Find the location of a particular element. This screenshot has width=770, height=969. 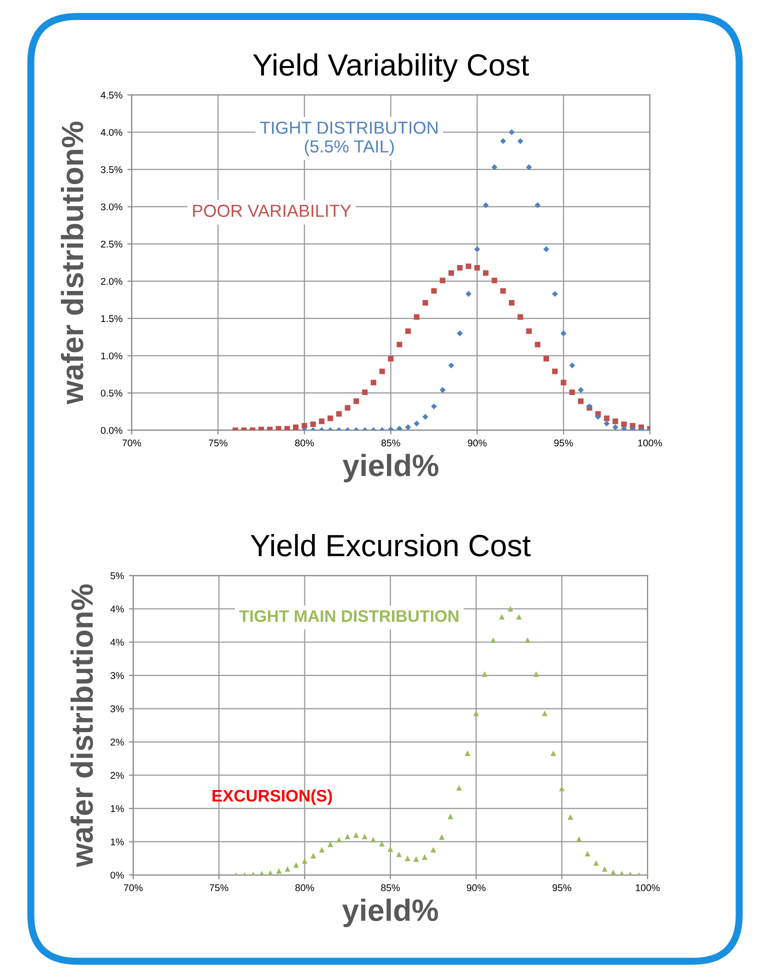

y-tick-label: 5% is located at coordinates (117, 576).